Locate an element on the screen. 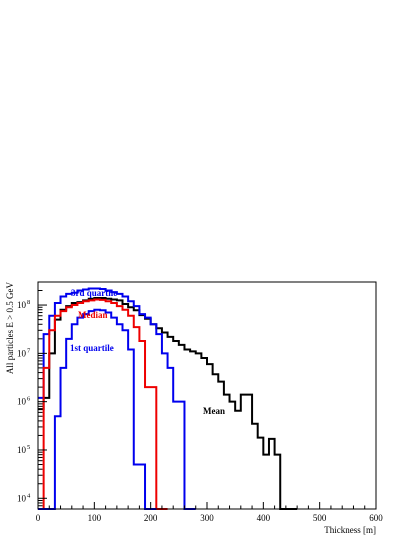 This screenshot has width=415, height=537. y-tick-exponent: 8 is located at coordinates (28, 302).